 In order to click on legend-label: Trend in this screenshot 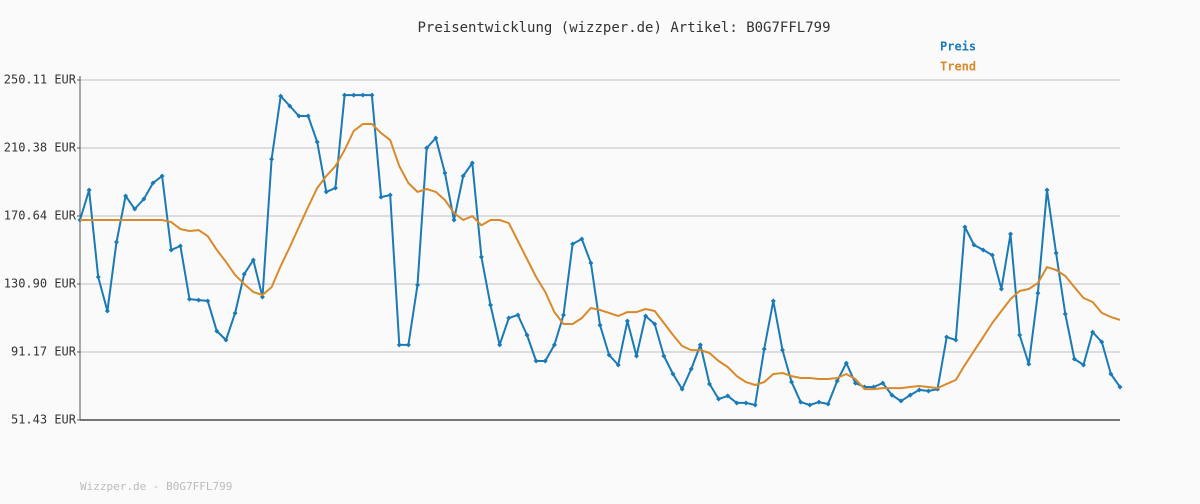, I will do `click(958, 67)`.